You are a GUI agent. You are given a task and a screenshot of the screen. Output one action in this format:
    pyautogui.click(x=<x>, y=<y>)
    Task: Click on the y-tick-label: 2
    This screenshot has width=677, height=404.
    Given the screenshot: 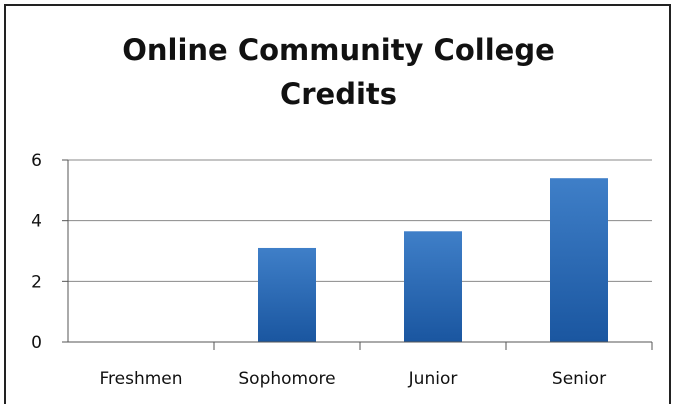 What is the action you would take?
    pyautogui.click(x=36, y=282)
    